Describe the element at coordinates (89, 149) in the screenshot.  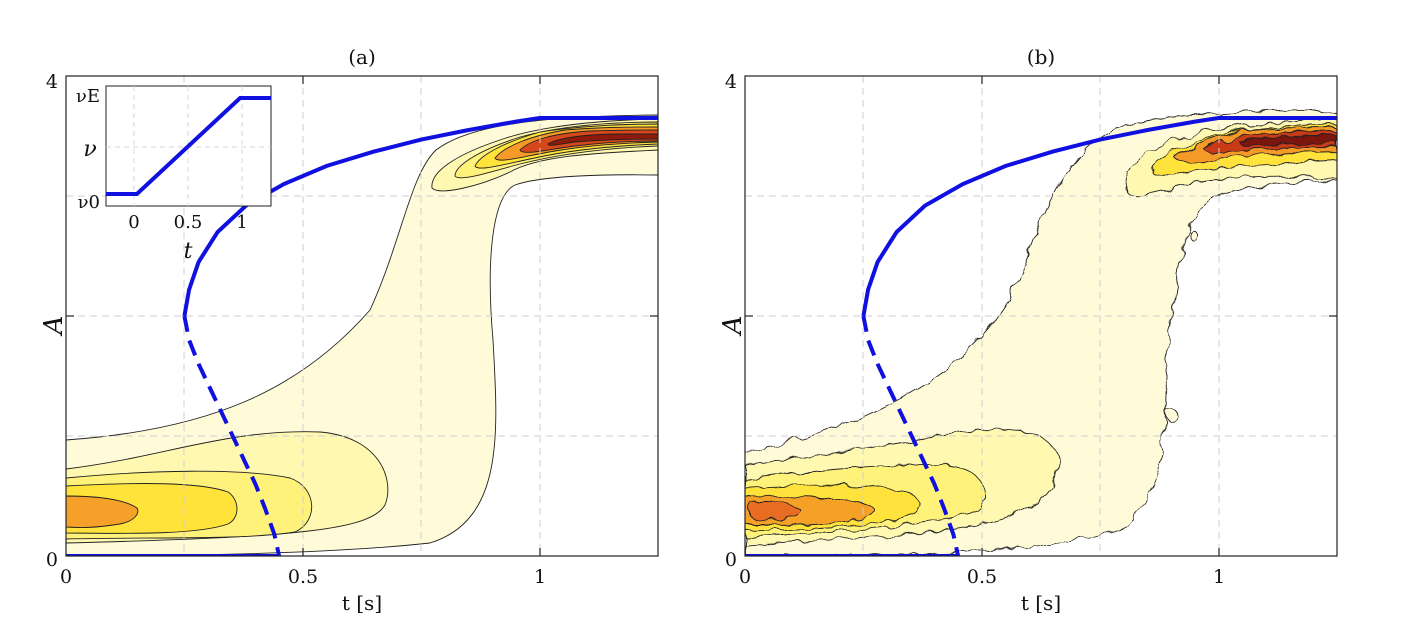
I see `inset-ylabel: ν` at that location.